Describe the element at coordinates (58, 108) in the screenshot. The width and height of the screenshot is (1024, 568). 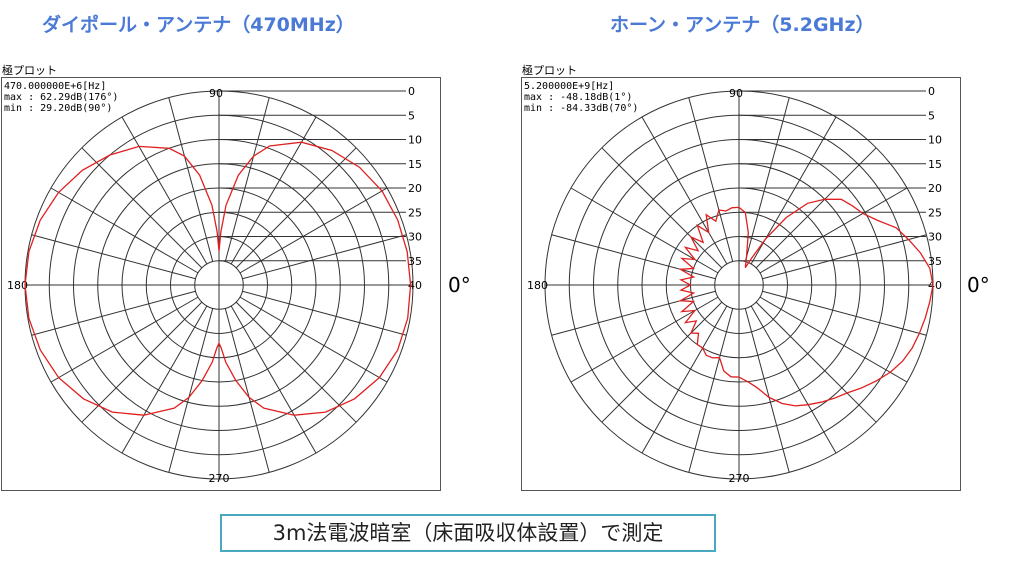
I see `min-readout: min : 29.20dB(90°)` at that location.